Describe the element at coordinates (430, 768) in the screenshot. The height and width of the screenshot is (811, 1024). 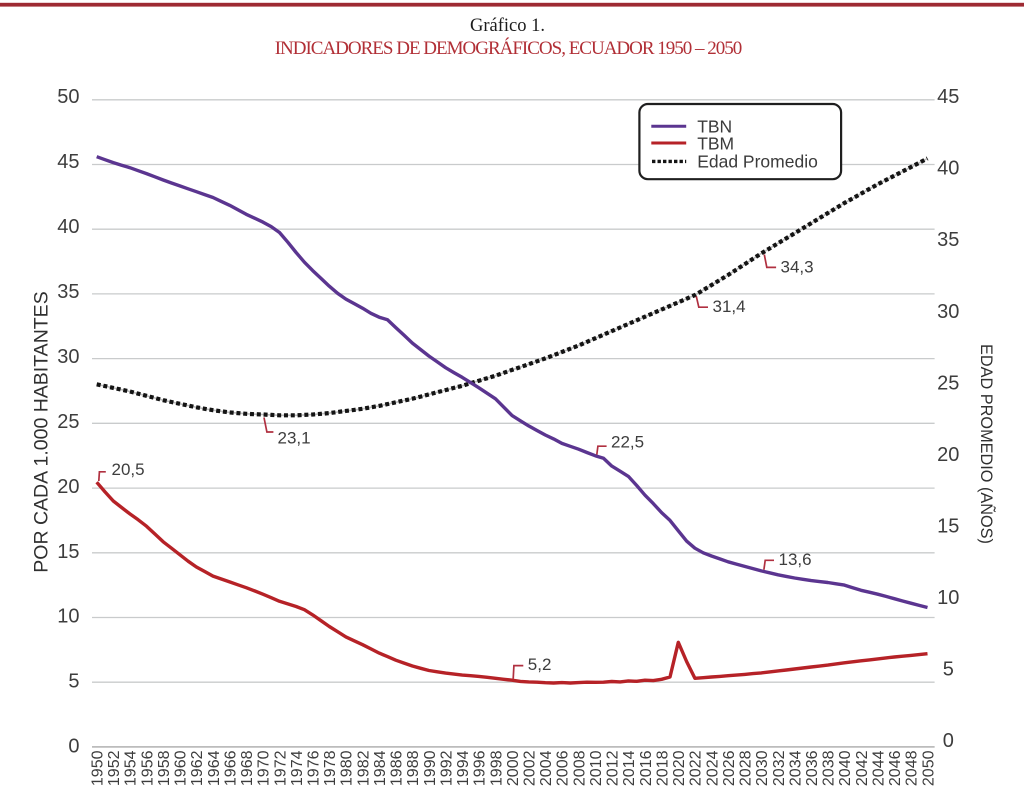
I see `svg-text: 1990` at that location.